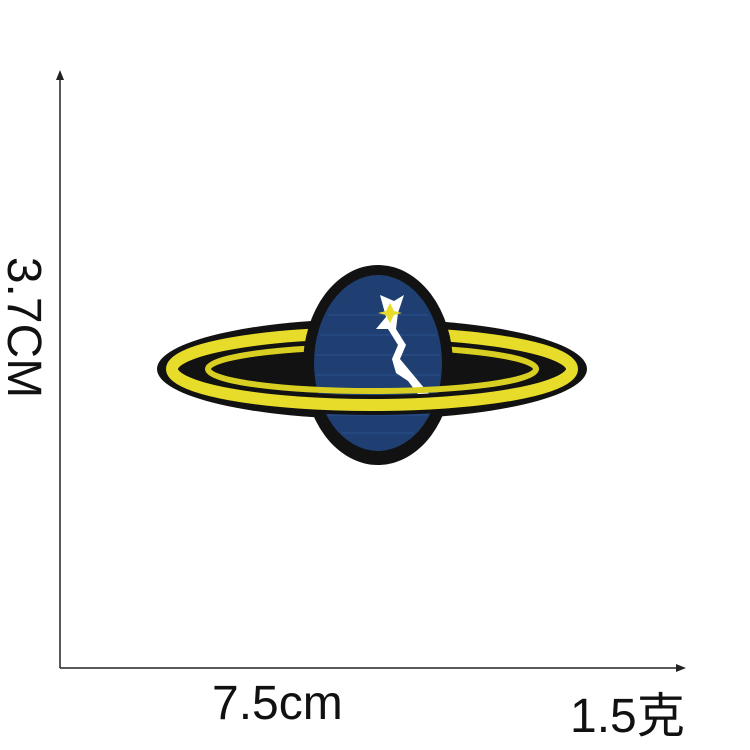  I want to click on ring-front-yellow, so click(372, 389).